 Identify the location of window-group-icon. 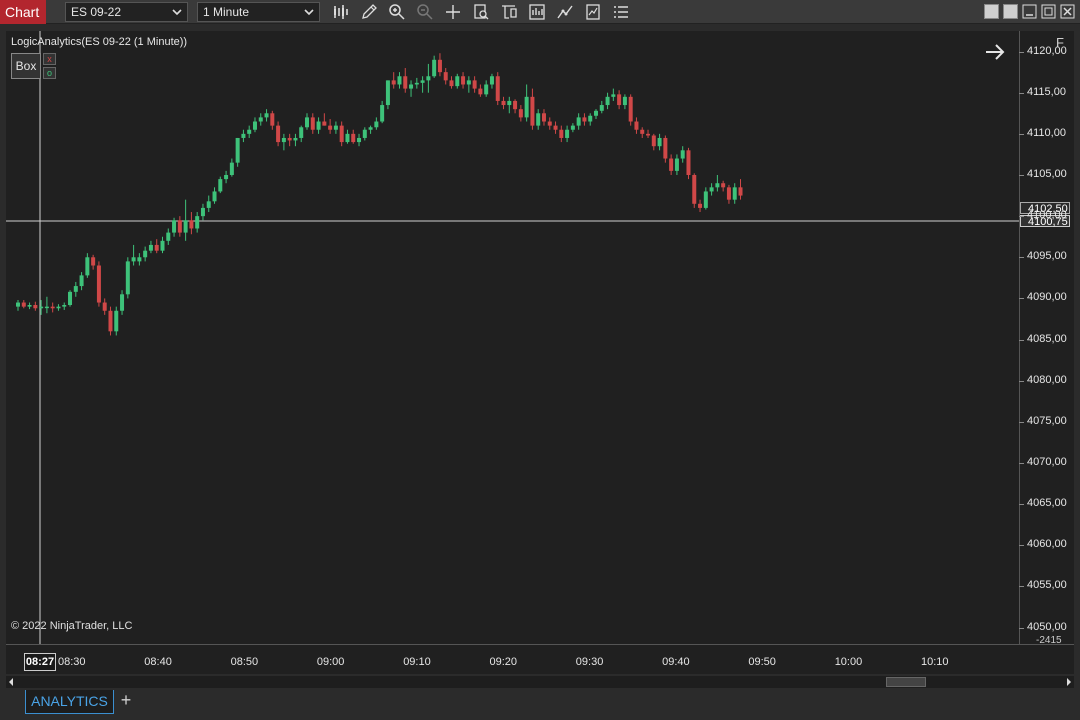
(1010, 11).